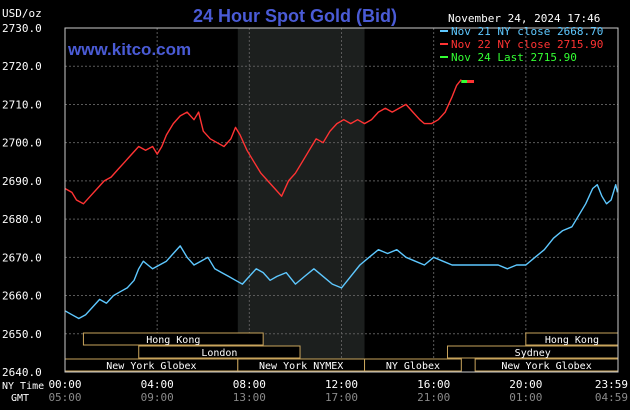  I want to click on legend-entry: Nov 24 Last 2715.90, so click(514, 57).